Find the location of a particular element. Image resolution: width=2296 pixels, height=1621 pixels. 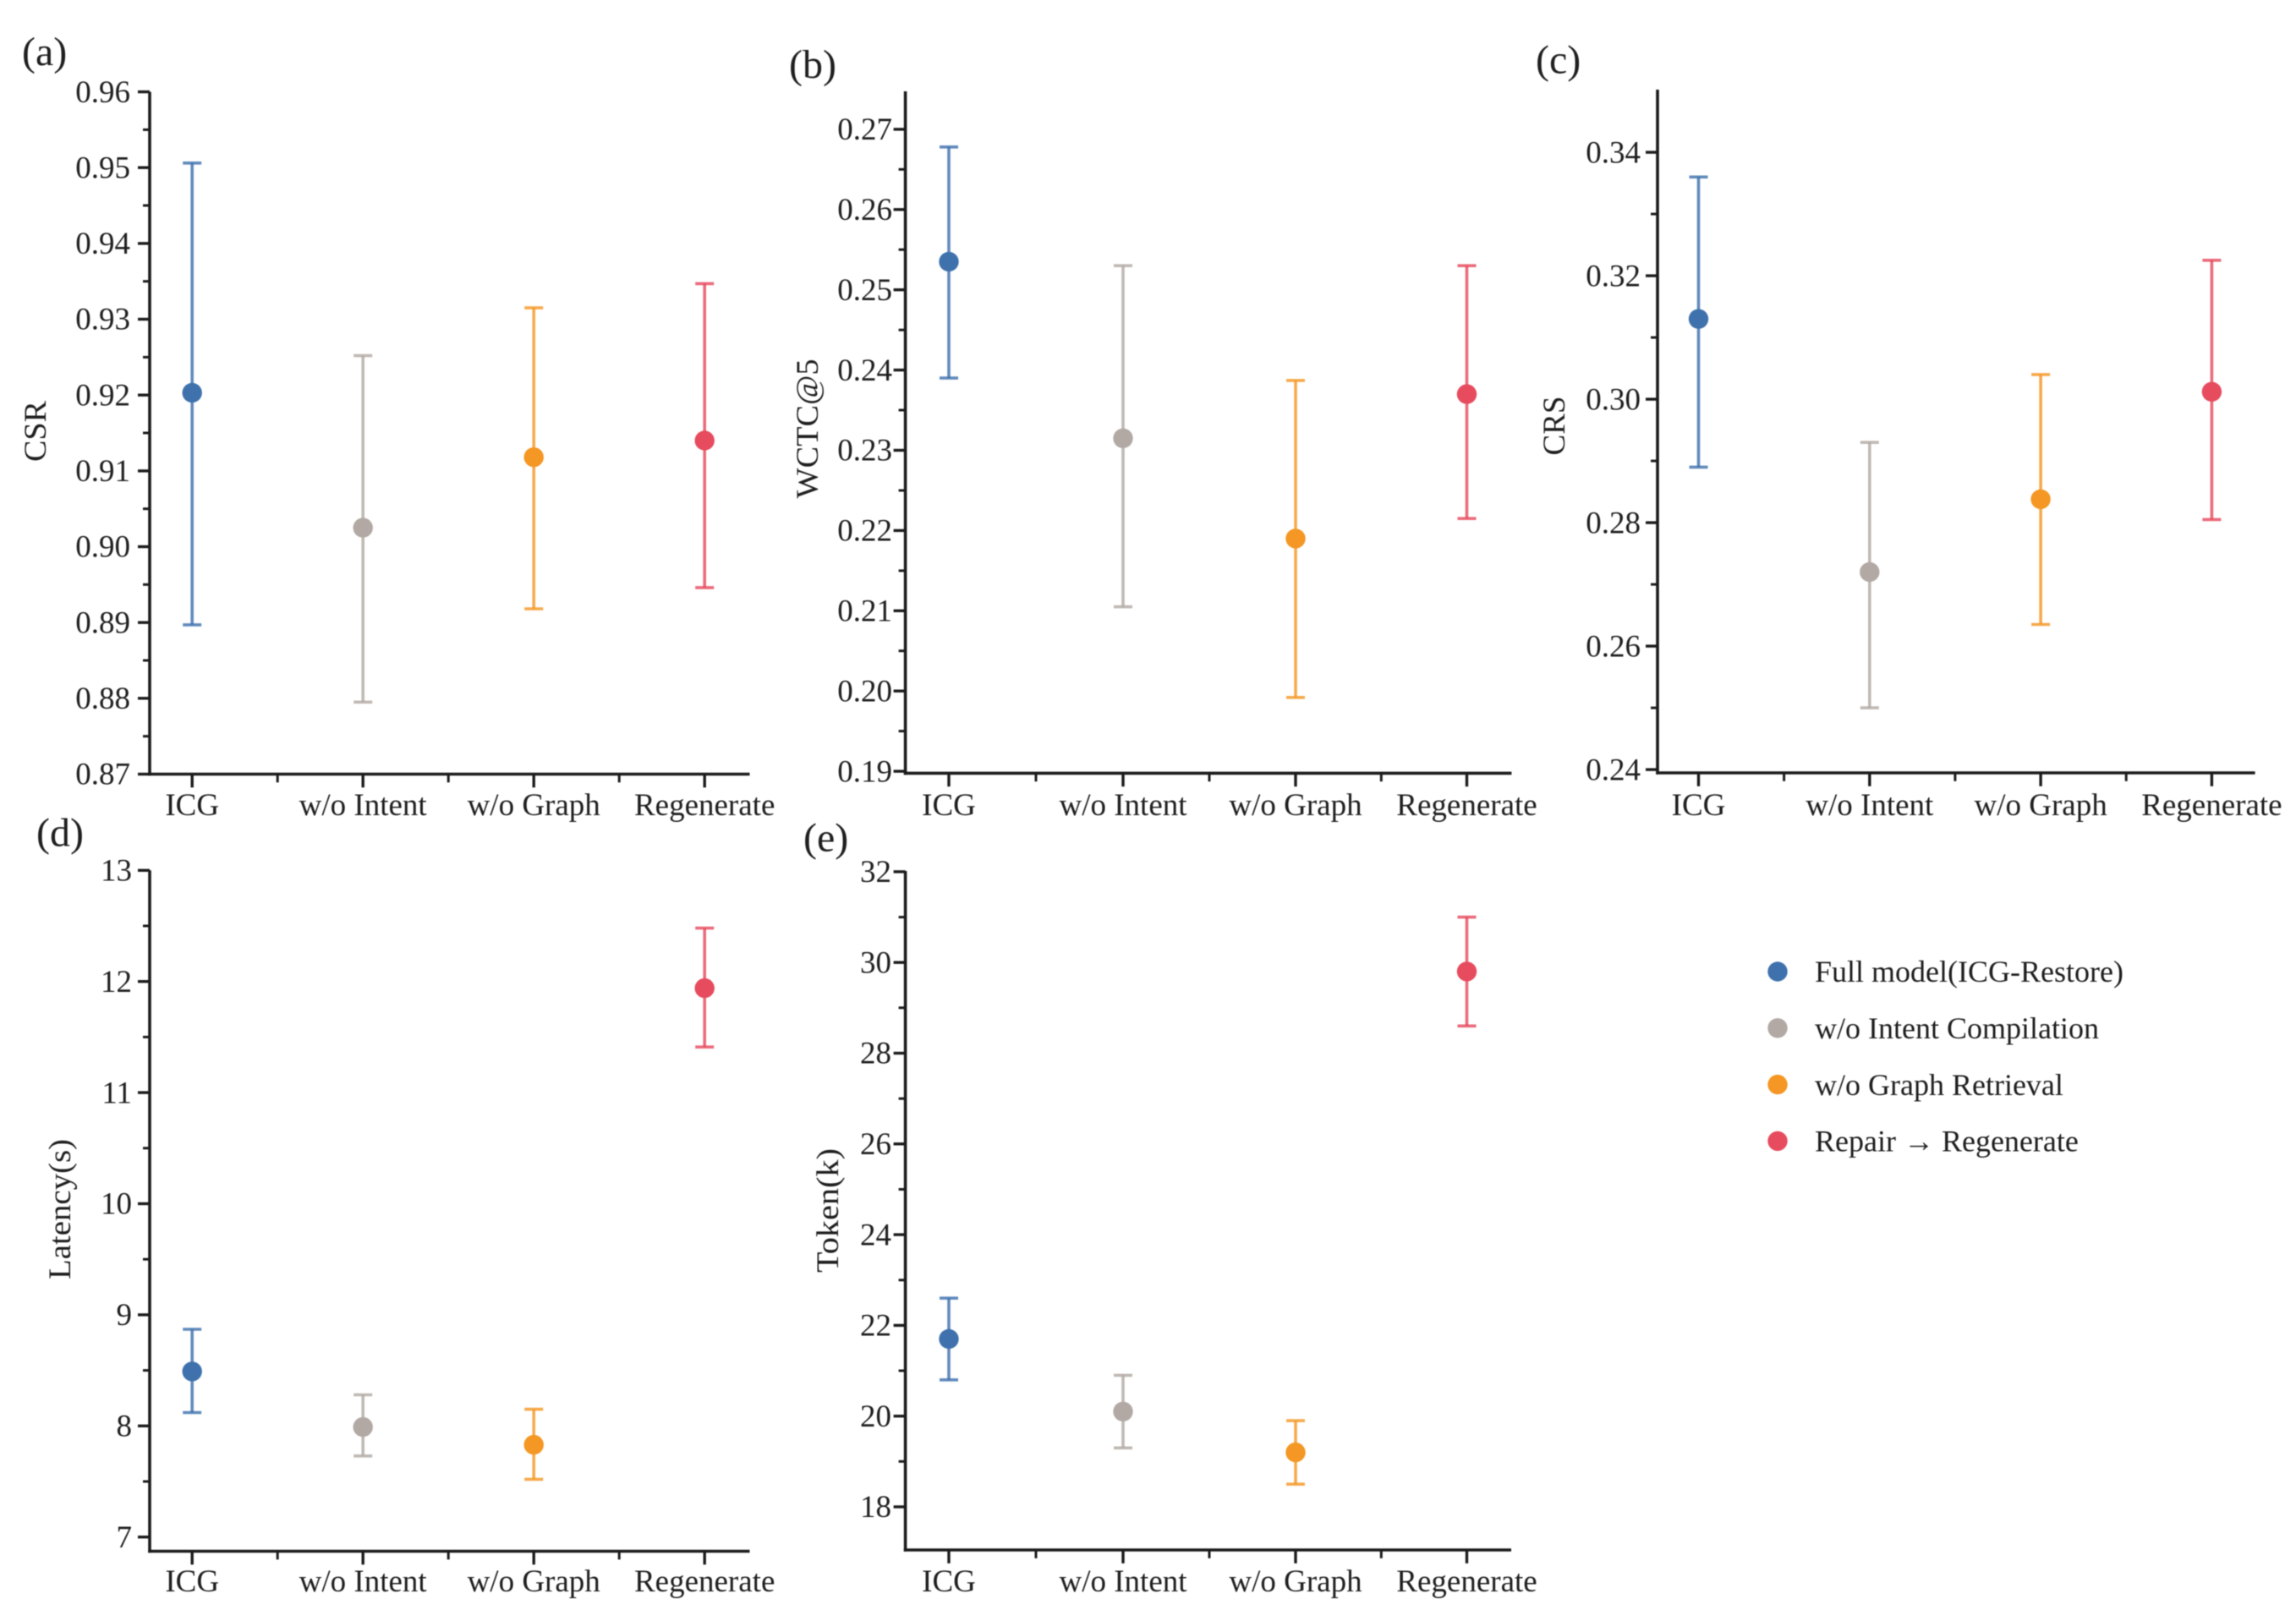

svg-text: 0.95 is located at coordinates (103, 168).